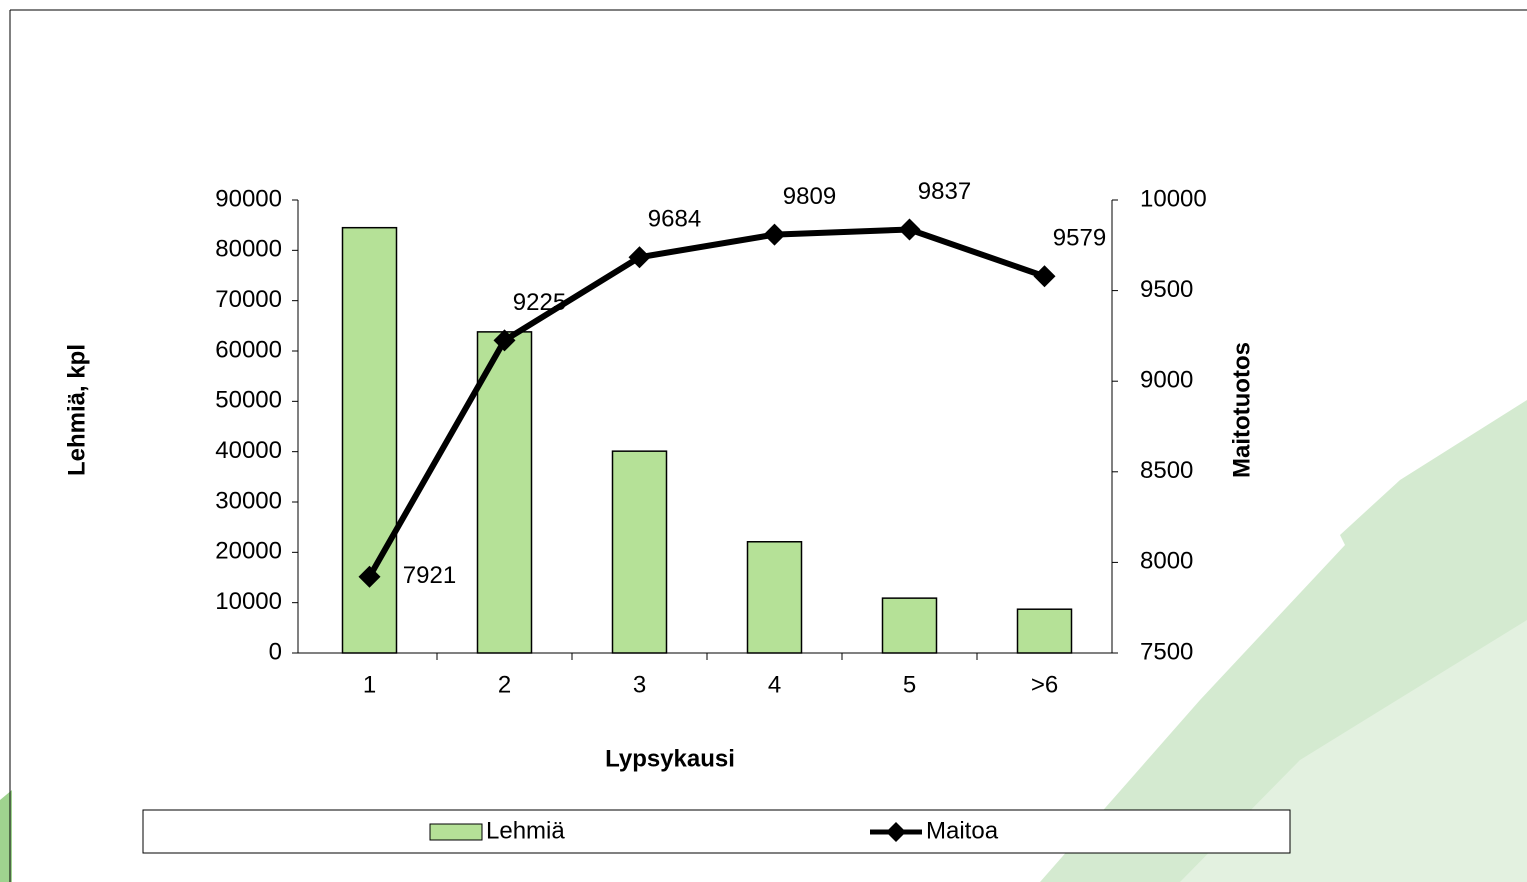 The height and width of the screenshot is (882, 1527). Describe the element at coordinates (248, 400) in the screenshot. I see `y-tick-label: 50000` at that location.